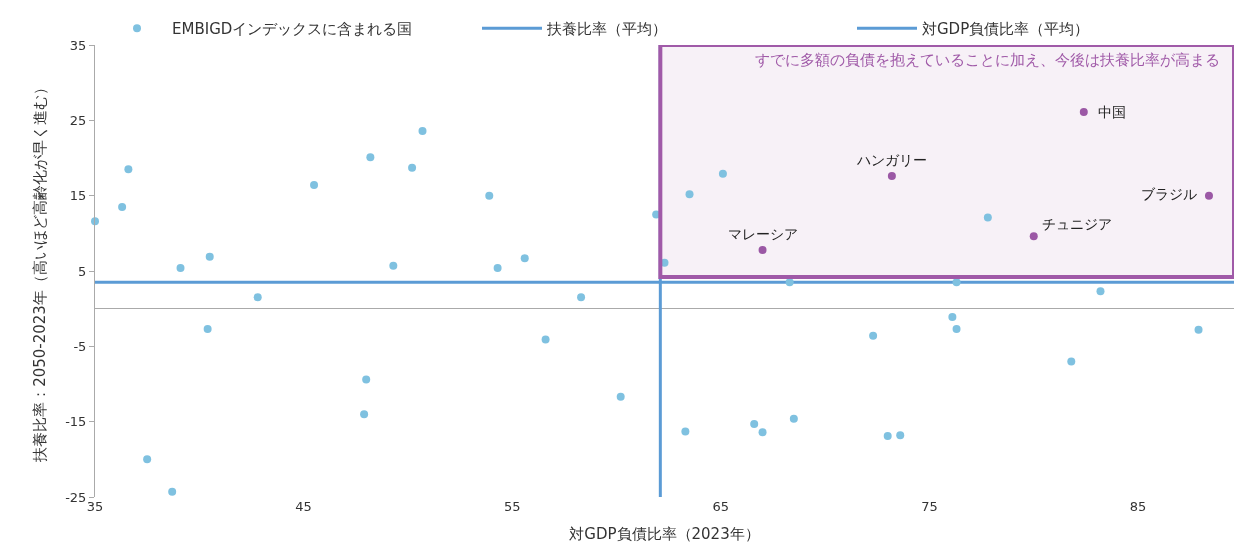  What do you see at coordinates (95, 506) in the screenshot?
I see `x-tick-label: 35` at bounding box center [95, 506].